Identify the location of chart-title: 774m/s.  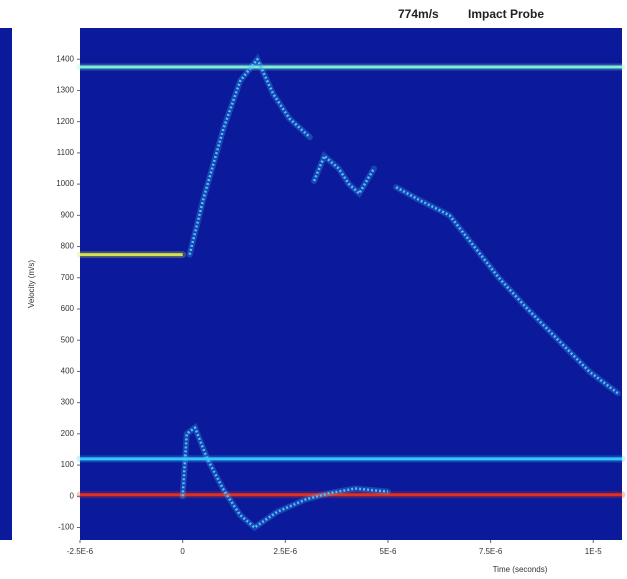
(418, 14).